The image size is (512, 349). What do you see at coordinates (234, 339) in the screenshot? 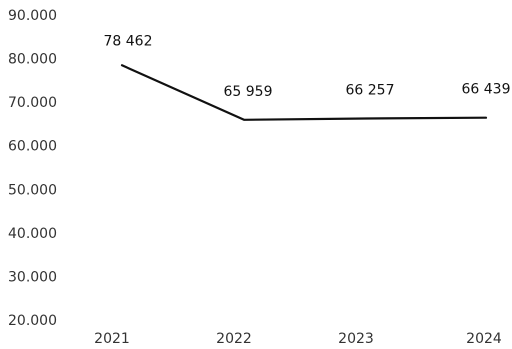
I see `x-tick-label: 2022` at bounding box center [234, 339].